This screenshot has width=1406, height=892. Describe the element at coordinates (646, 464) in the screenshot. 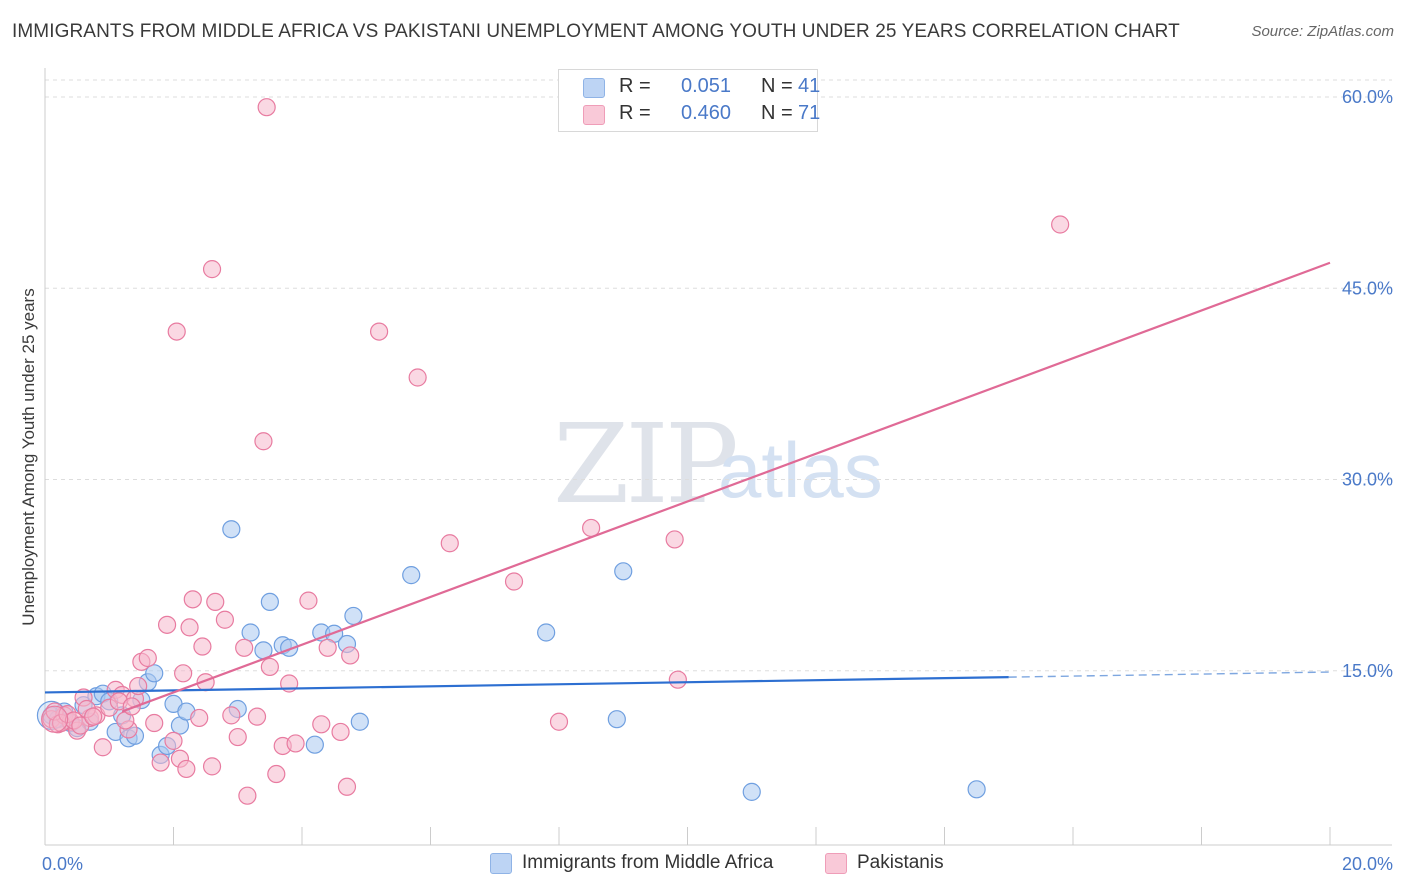

I see `watermark-zip: ZIP` at that location.